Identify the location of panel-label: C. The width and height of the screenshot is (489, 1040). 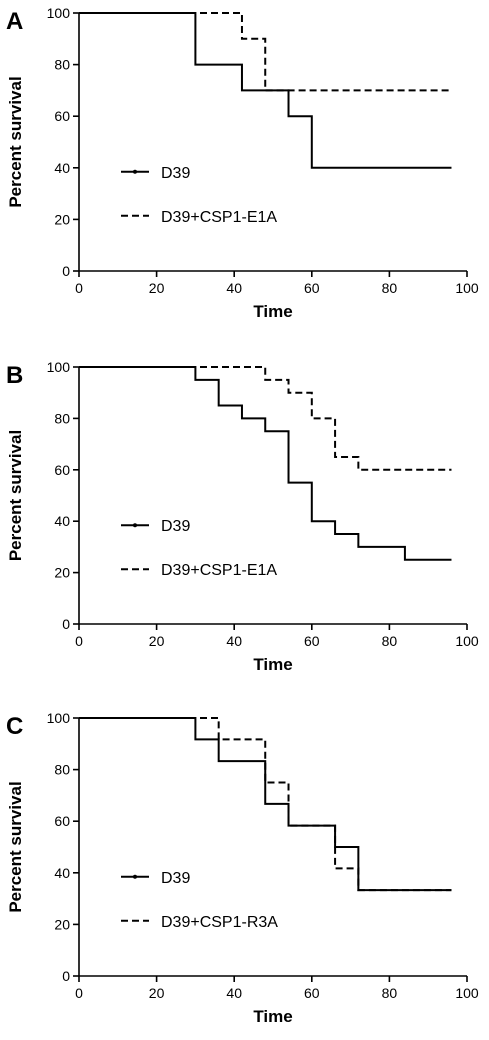
(14, 726).